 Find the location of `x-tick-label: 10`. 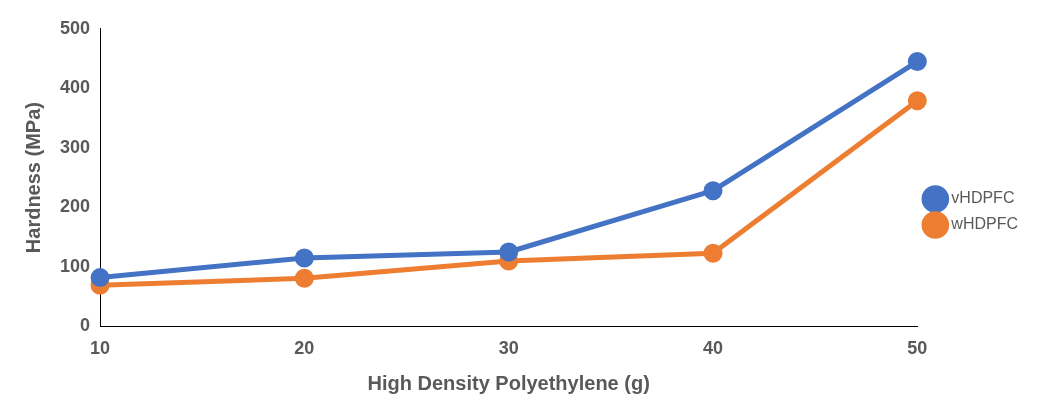

x-tick-label: 10 is located at coordinates (100, 348).